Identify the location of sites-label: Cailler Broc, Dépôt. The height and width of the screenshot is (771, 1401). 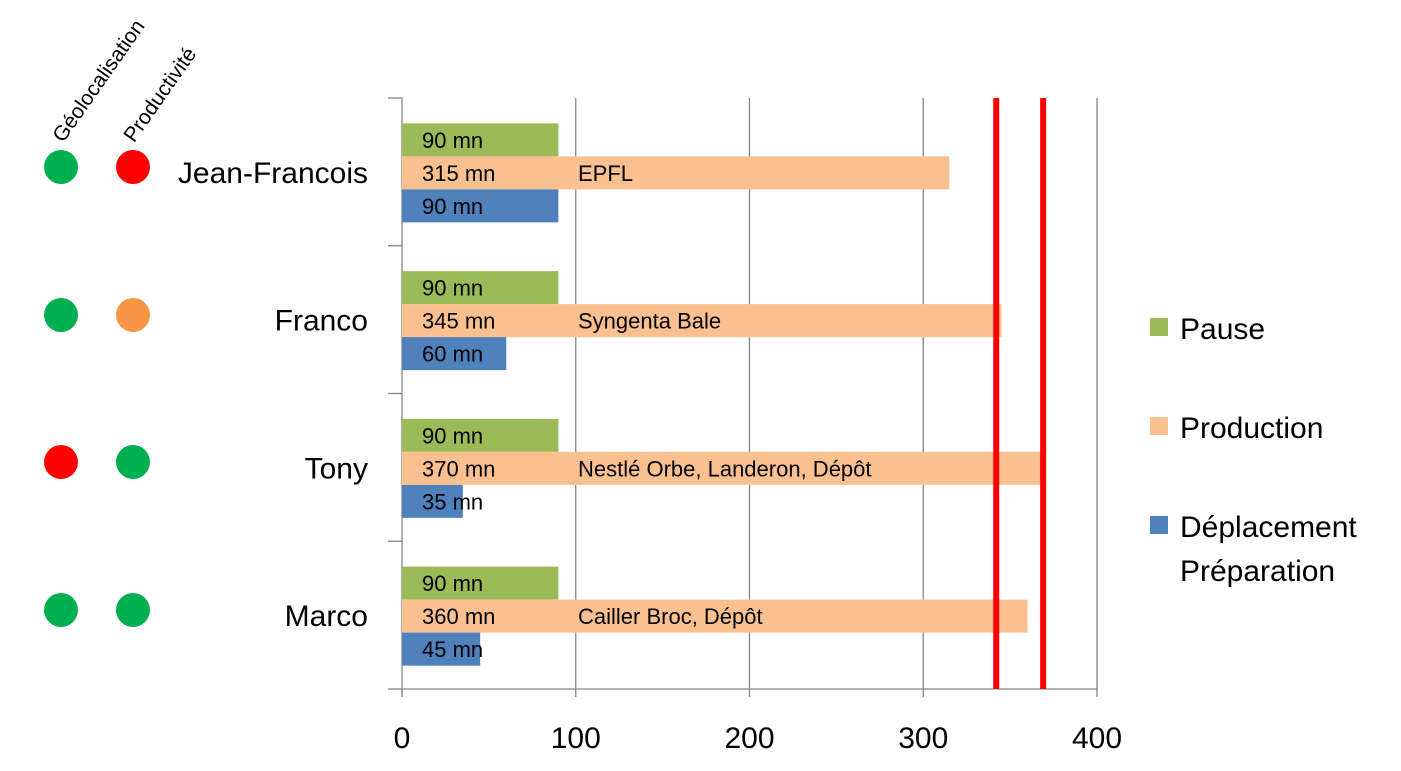
(670, 616).